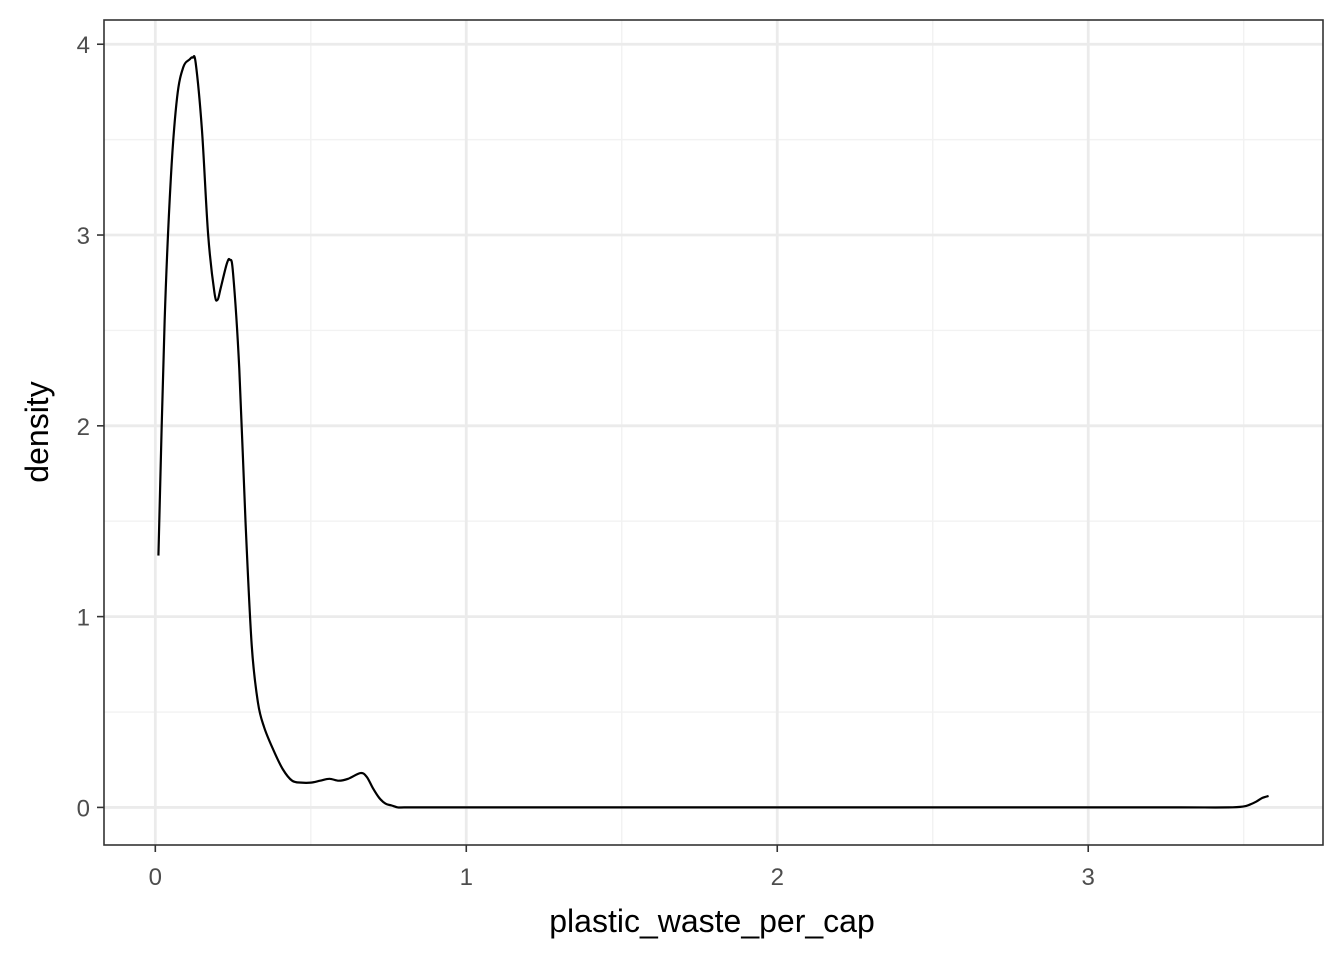  Describe the element at coordinates (155, 877) in the screenshot. I see `x-tick-label: 0` at that location.